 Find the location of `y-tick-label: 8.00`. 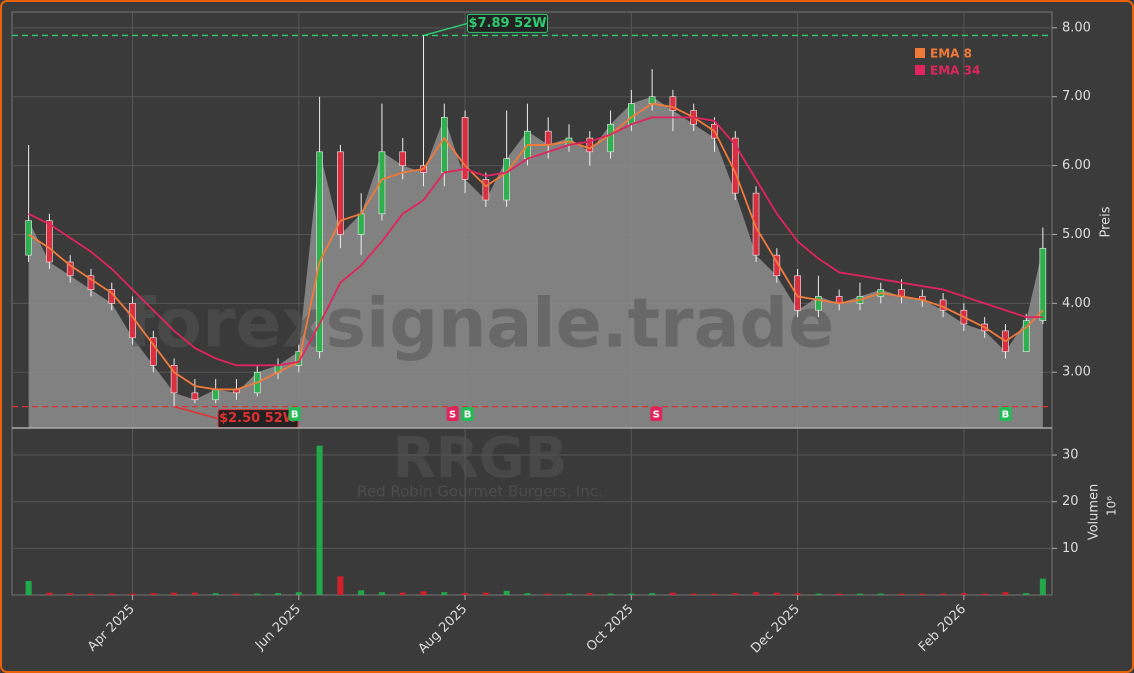

y-tick-label: 8.00 is located at coordinates (1076, 27).